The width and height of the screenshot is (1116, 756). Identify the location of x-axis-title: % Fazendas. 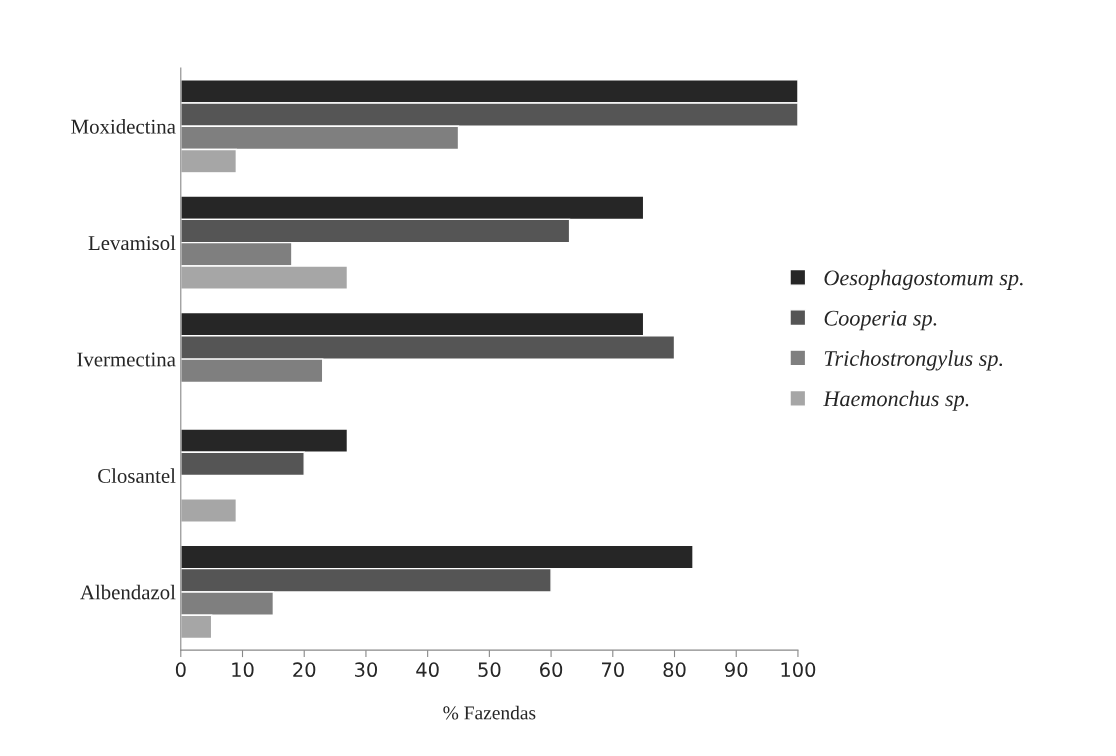
(489, 712).